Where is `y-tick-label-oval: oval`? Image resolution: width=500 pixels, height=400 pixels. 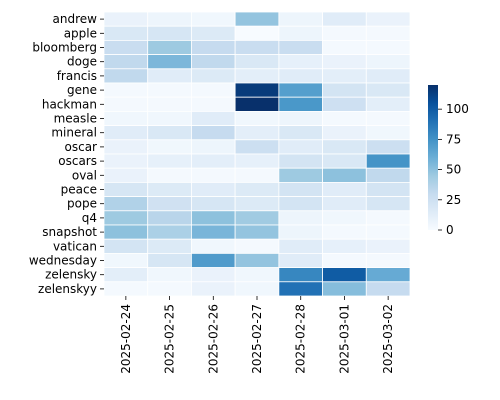 y-tick-label-oval: oval is located at coordinates (84, 175).